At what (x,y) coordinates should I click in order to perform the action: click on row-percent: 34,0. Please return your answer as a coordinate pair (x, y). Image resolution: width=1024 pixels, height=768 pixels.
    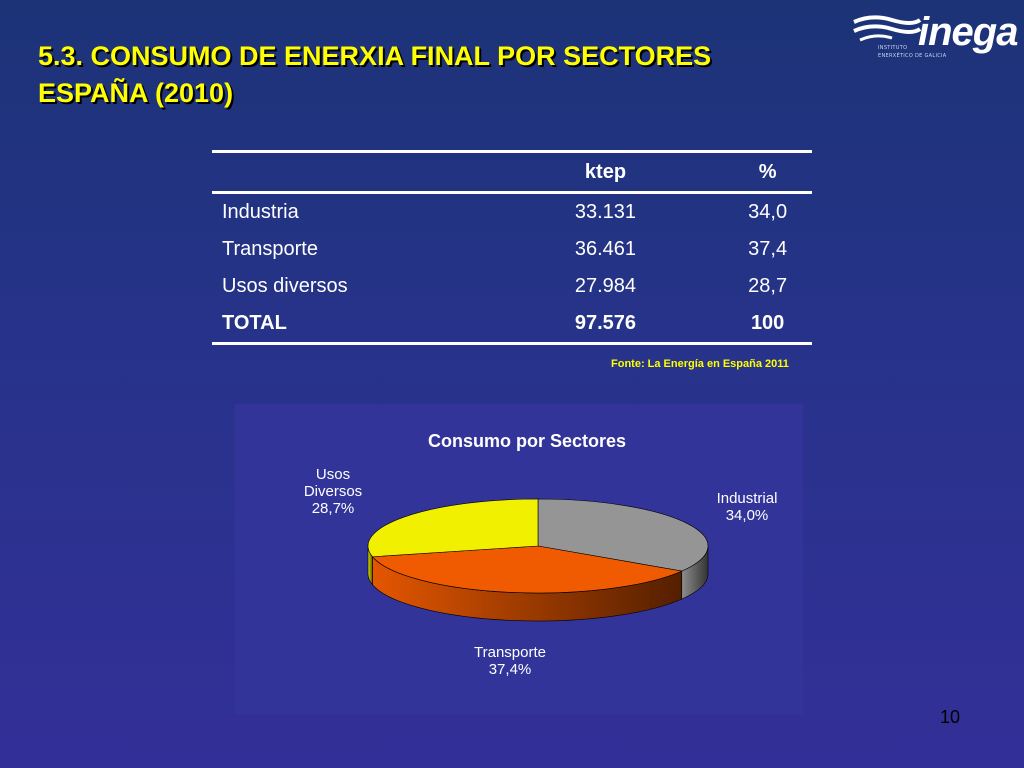
    Looking at the image, I should click on (768, 212).